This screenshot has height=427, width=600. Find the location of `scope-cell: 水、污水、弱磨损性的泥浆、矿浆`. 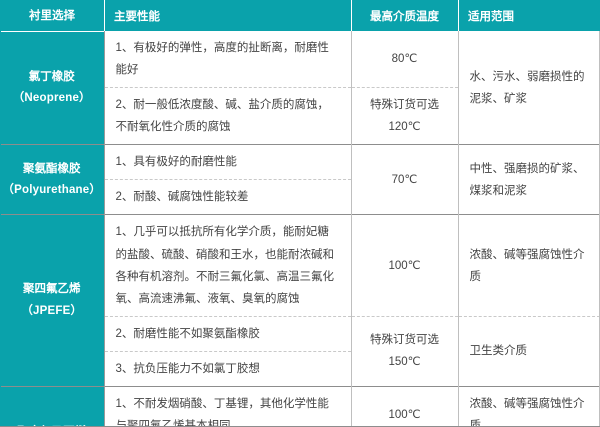

scope-cell: 水、污水、弱磨损性的泥浆、矿浆 is located at coordinates (529, 88).